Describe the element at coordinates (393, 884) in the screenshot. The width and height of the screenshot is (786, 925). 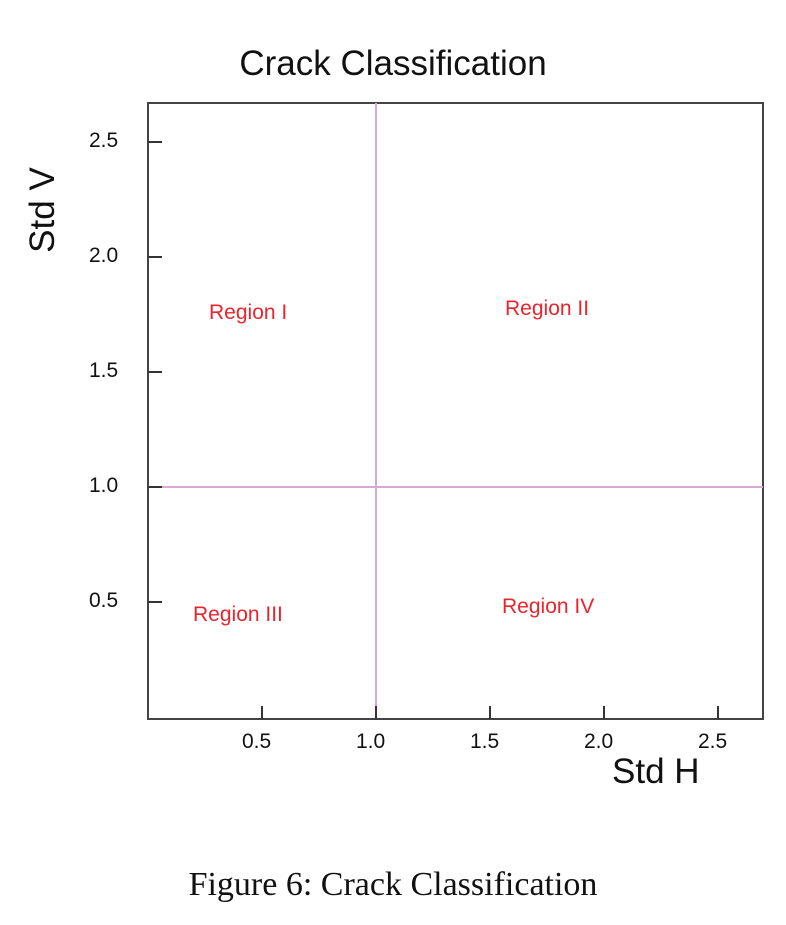
I see `figure-caption: Figure 6: Crack Classification` at that location.